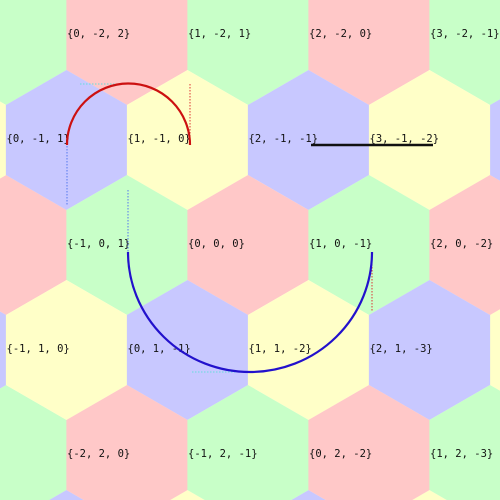 The width and height of the screenshot is (500, 500). Describe the element at coordinates (401, 349) in the screenshot. I see `hex-coordinate-label: {2, 1, -3}` at that location.